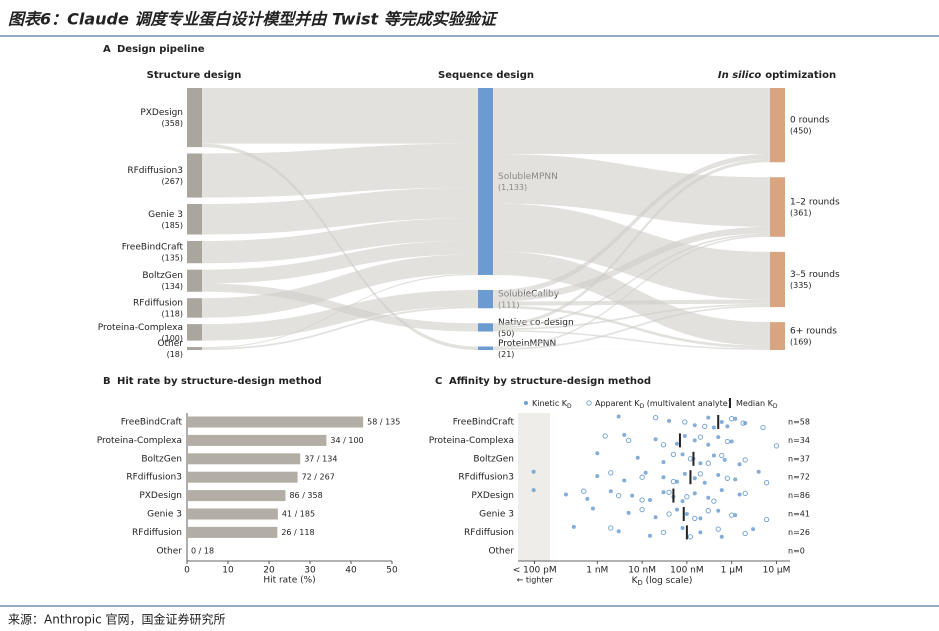  I want to click on x-tick-label: 10, so click(228, 571).